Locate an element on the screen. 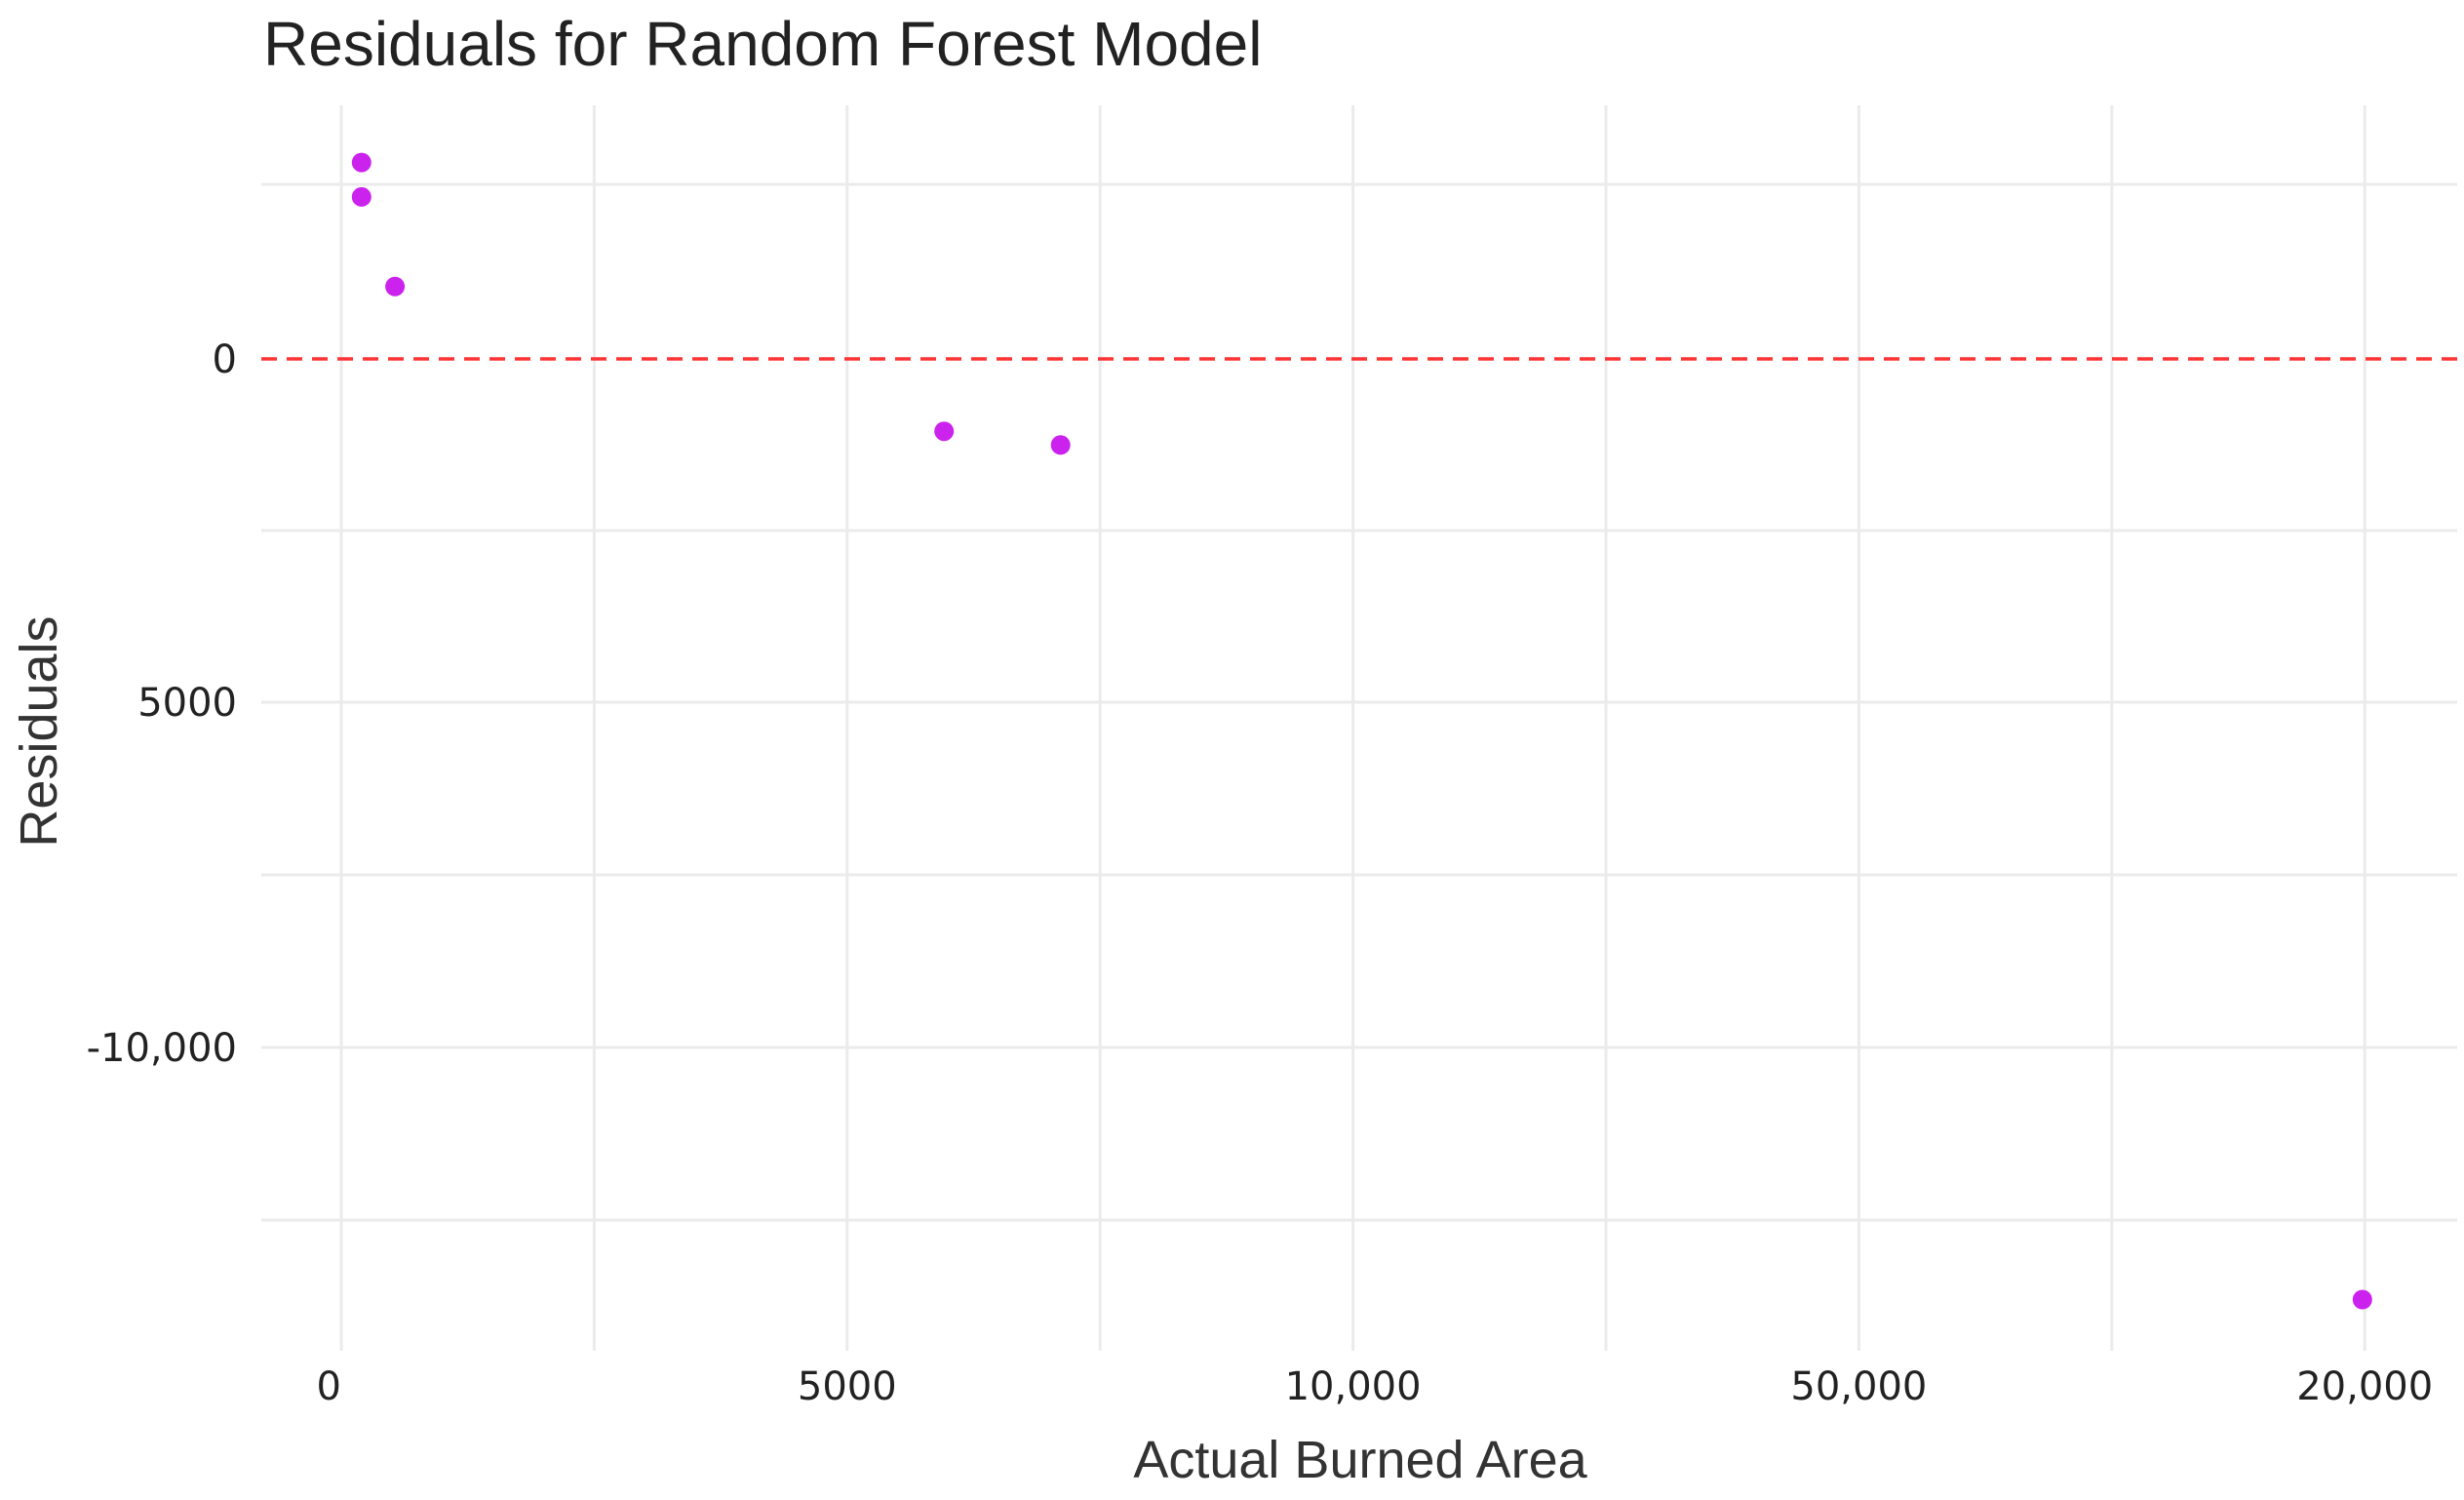  y-tick-label: 0 is located at coordinates (225, 360).